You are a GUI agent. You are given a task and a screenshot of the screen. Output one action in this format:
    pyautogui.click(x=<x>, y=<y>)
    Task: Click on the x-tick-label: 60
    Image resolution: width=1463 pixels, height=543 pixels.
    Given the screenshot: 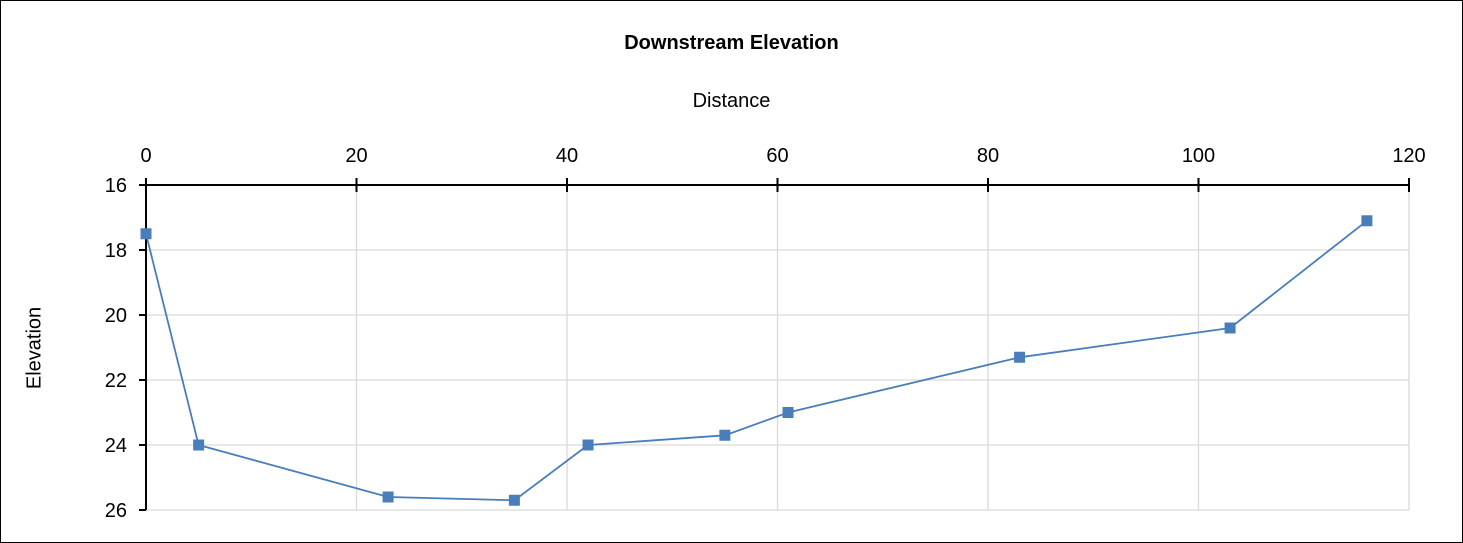 What is the action you would take?
    pyautogui.click(x=777, y=156)
    